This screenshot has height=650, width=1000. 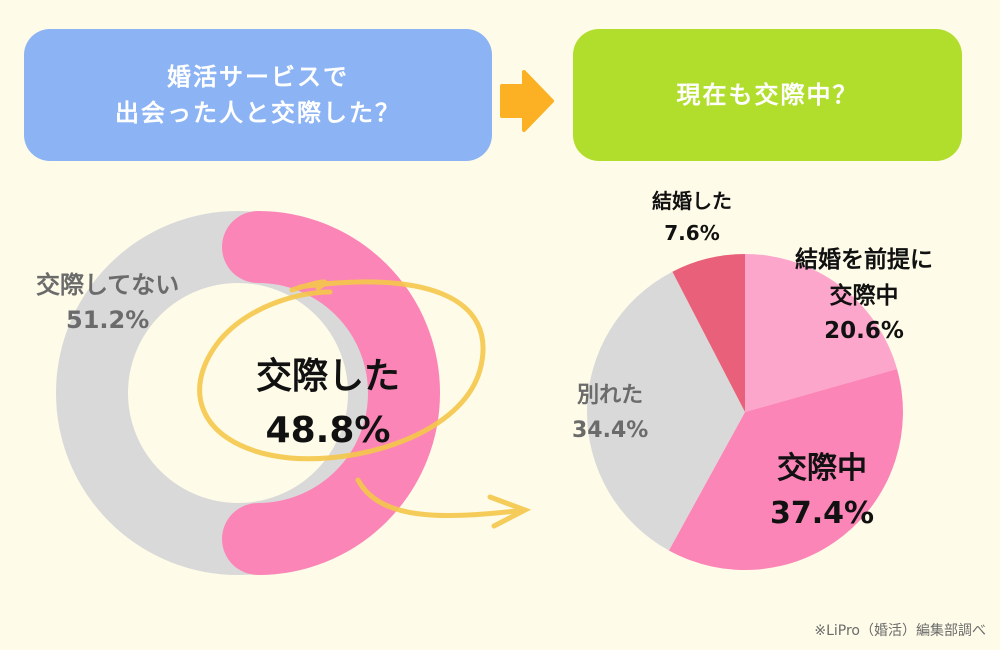 I want to click on label-marriage-track: 結婚を前提に 交際中 20.6%, so click(x=864, y=296).